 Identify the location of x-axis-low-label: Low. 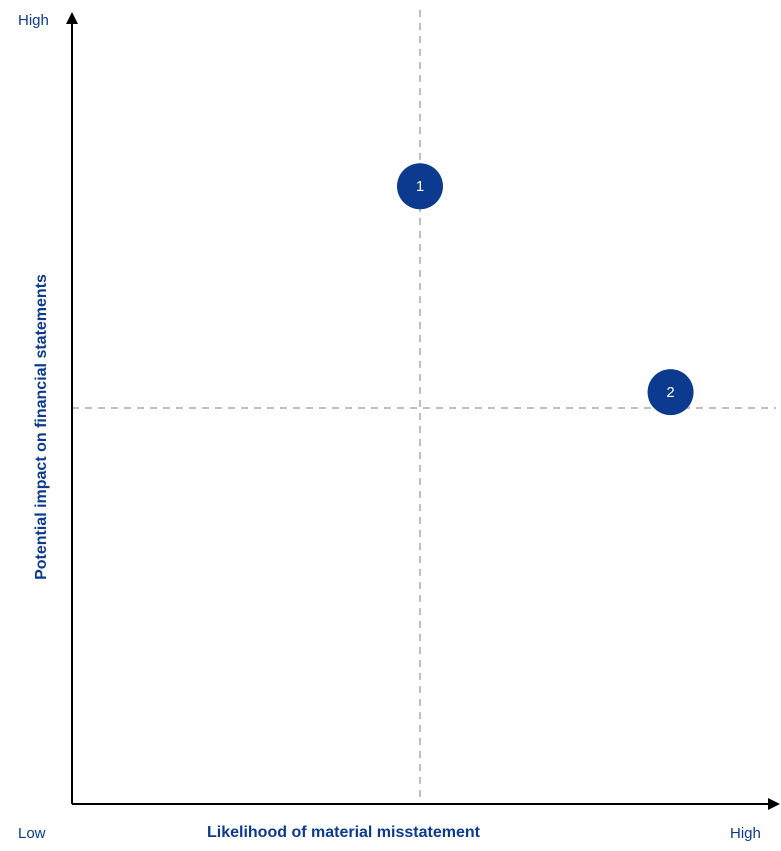
(32, 833).